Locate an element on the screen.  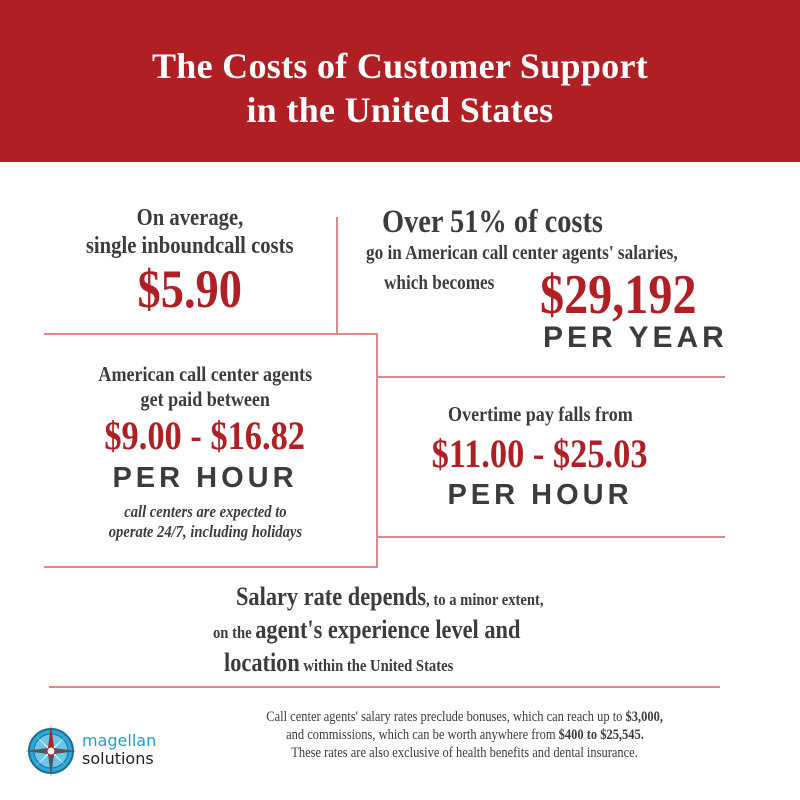
inbound-line-1: On average, is located at coordinates (190, 218).